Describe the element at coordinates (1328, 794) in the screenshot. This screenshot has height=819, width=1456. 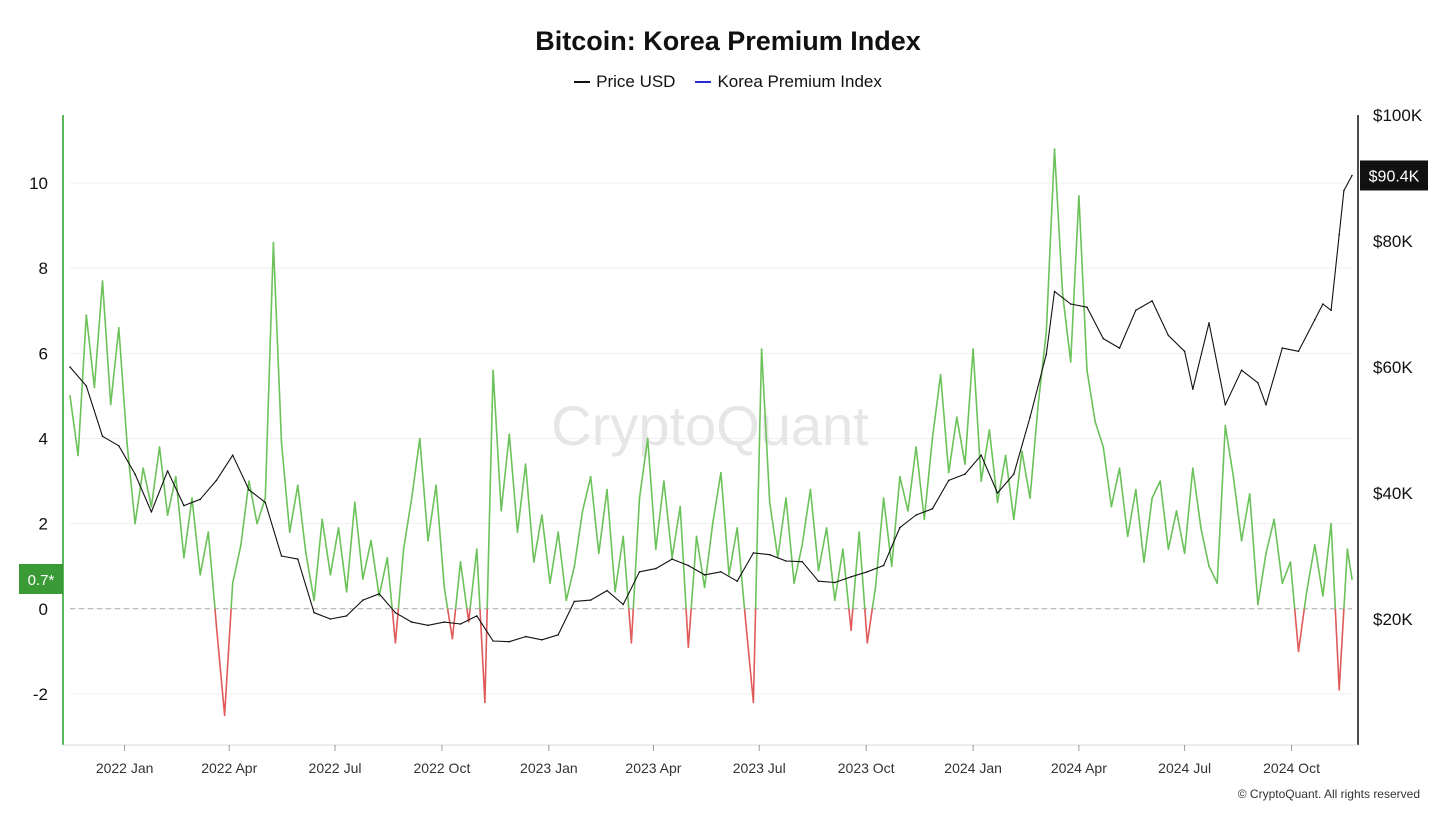
I see `copyright-footer: © CryptoQuant. All rights reserved` at that location.